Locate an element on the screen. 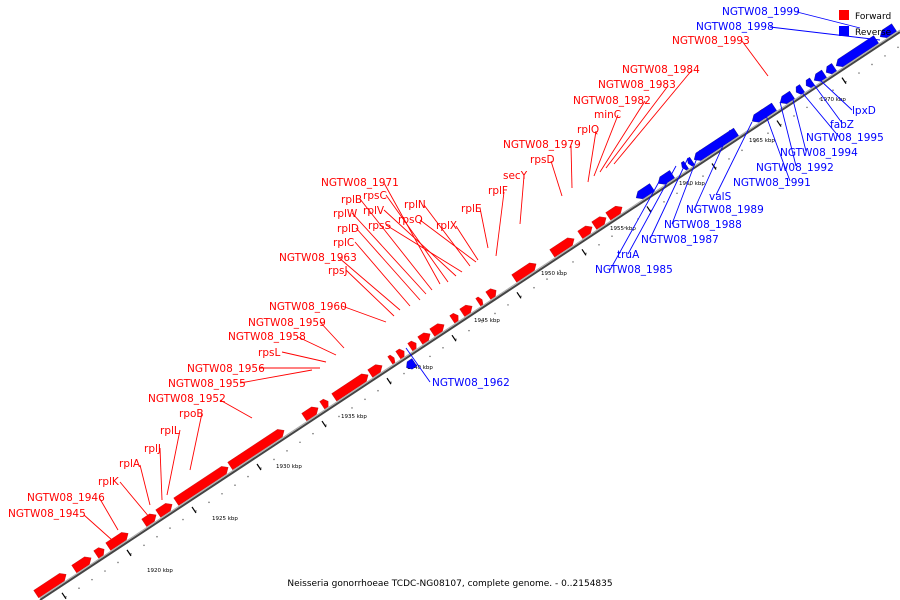 The image size is (900, 600). gene-label: lpxD is located at coordinates (864, 111).